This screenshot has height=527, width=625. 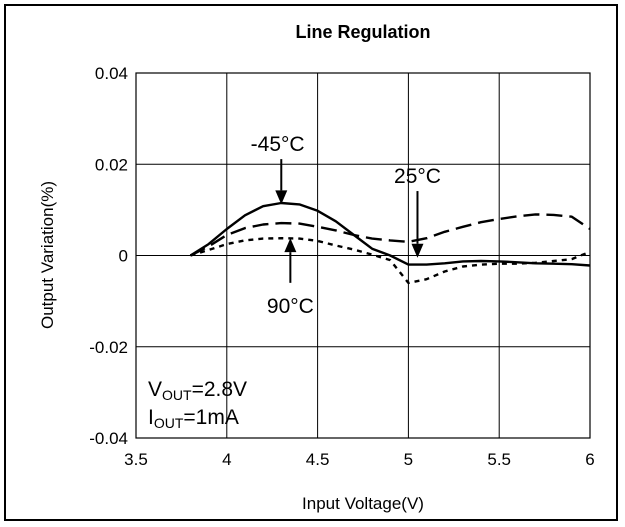 What do you see at coordinates (226, 459) in the screenshot?
I see `x-tick-label: 4` at bounding box center [226, 459].